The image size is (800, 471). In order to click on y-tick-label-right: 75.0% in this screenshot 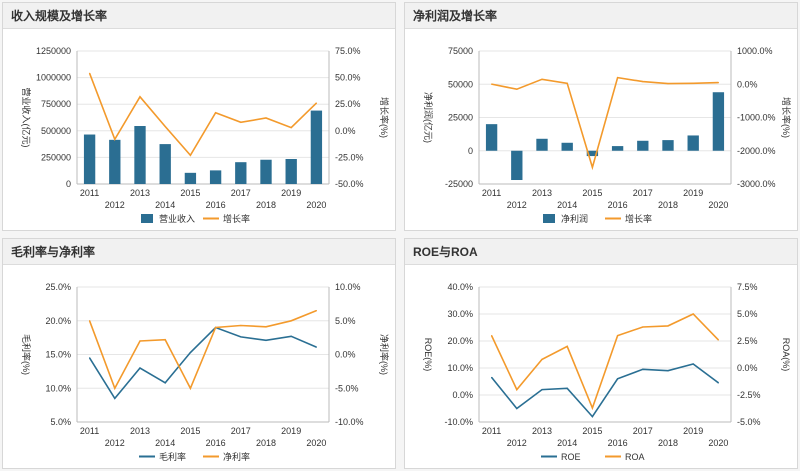, I will do `click(348, 51)`.